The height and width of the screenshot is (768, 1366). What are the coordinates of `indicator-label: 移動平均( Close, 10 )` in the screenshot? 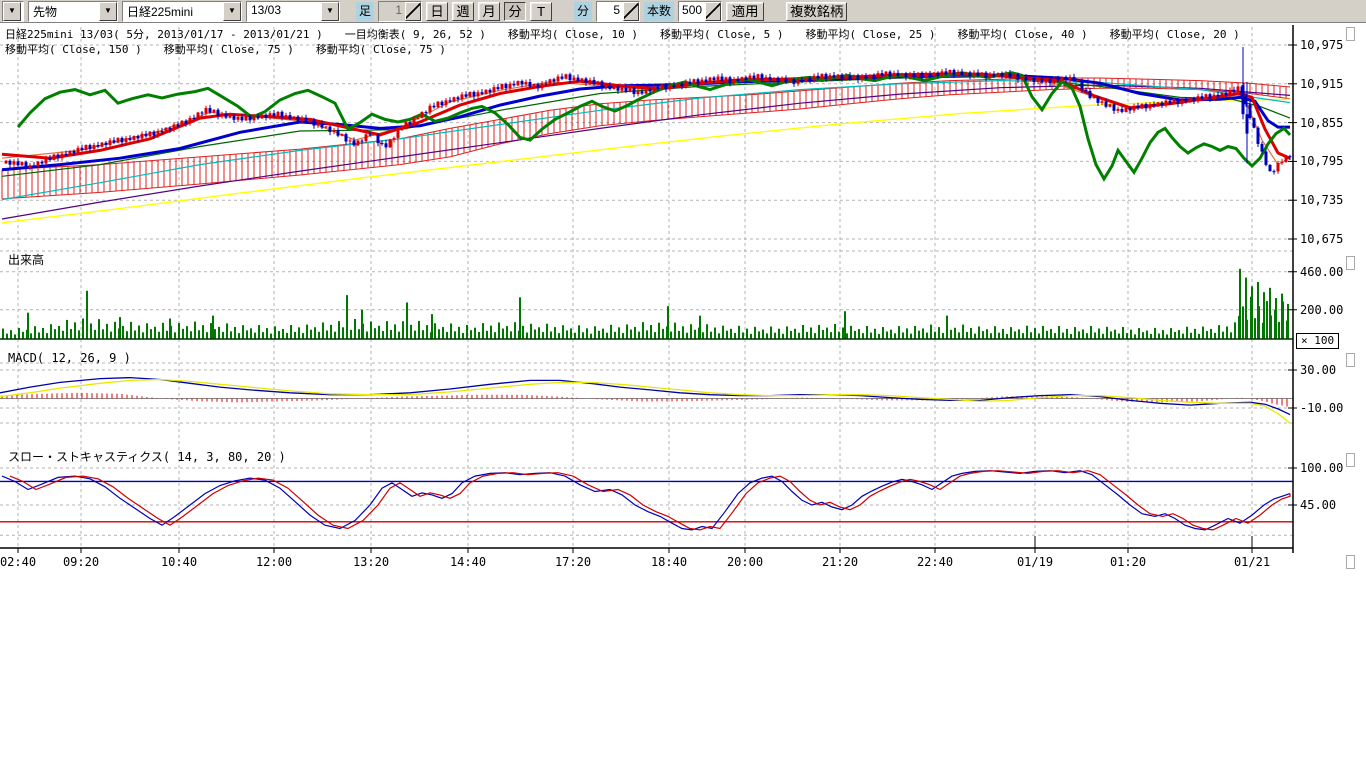 It's located at (572, 34).